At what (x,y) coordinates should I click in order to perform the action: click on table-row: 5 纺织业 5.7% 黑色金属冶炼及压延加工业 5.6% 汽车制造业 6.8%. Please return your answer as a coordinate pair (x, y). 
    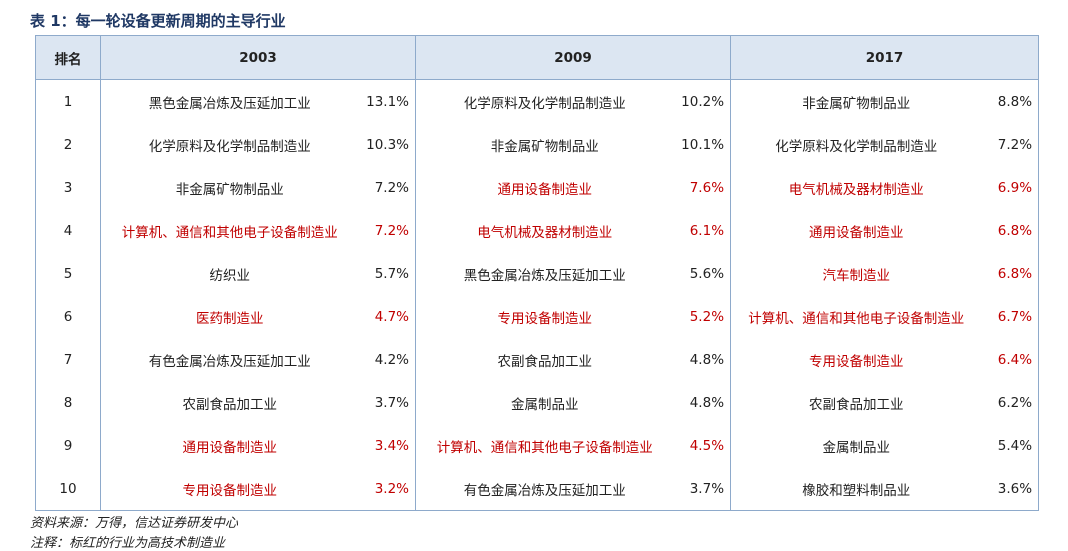
    Looking at the image, I should click on (537, 273).